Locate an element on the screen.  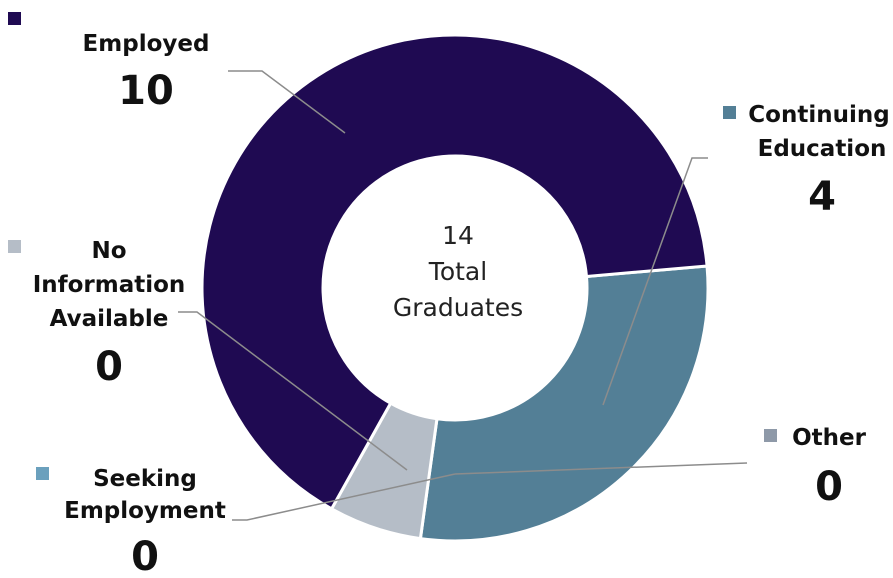
value-label-employed: 10 is located at coordinates (146, 91).